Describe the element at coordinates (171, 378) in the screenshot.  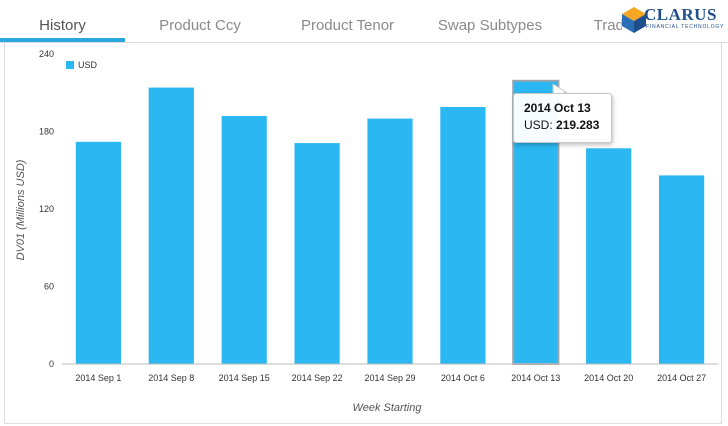
I see `x-tick-label: 2014 Sep 8` at that location.